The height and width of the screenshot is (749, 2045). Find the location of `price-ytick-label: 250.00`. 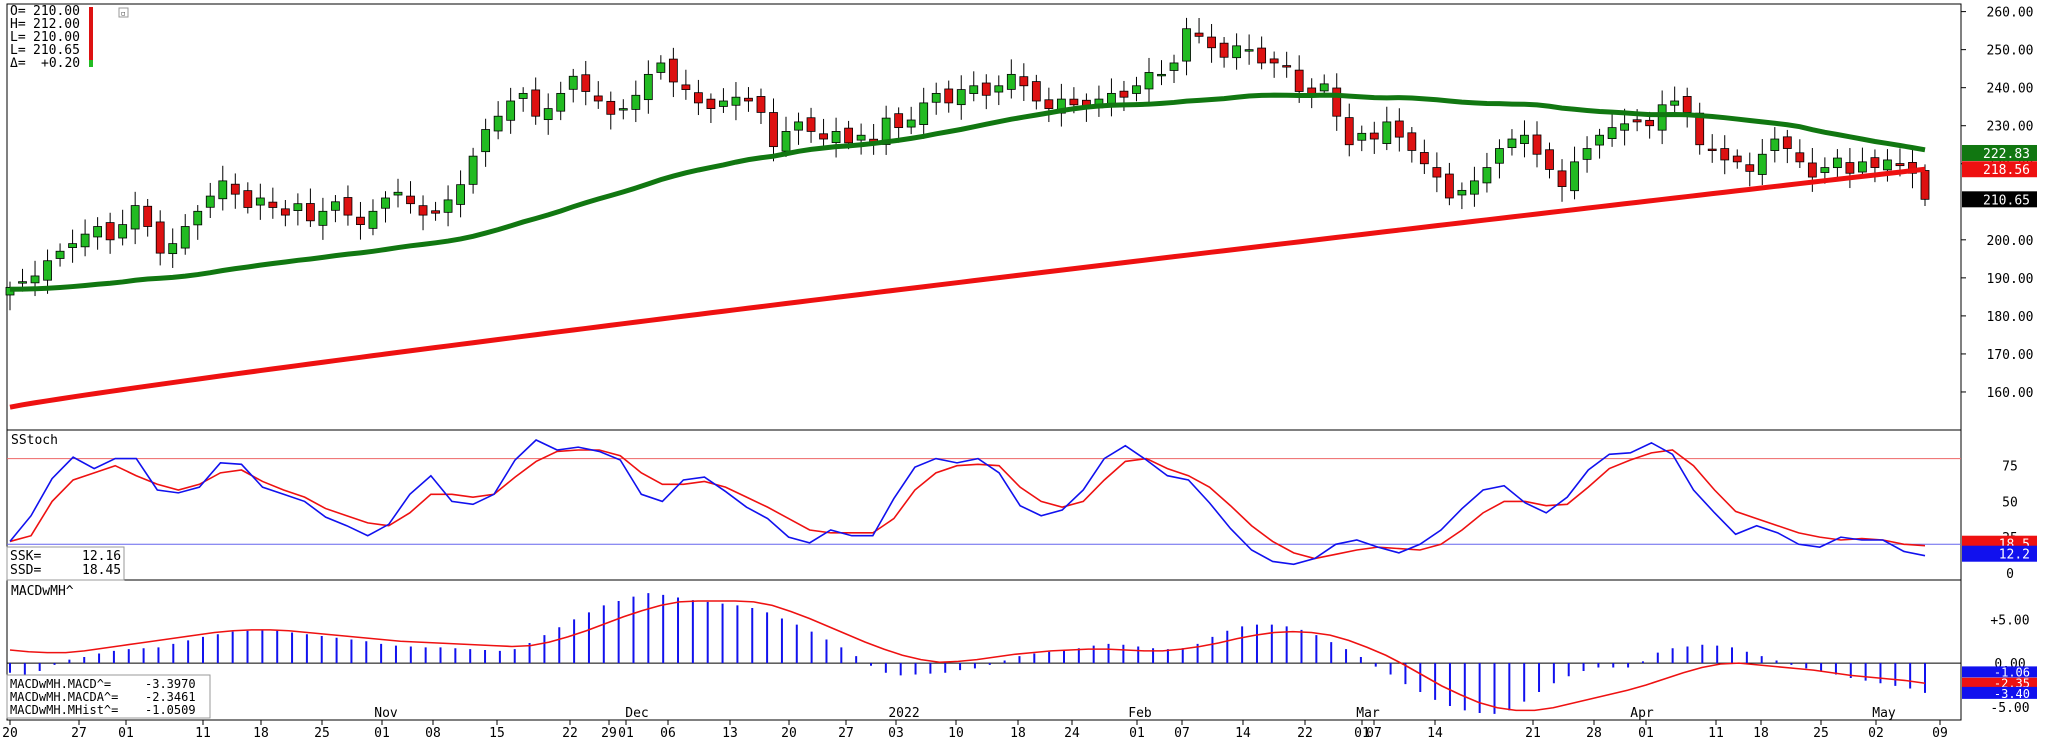

price-ytick-label: 250.00 is located at coordinates (2010, 51).